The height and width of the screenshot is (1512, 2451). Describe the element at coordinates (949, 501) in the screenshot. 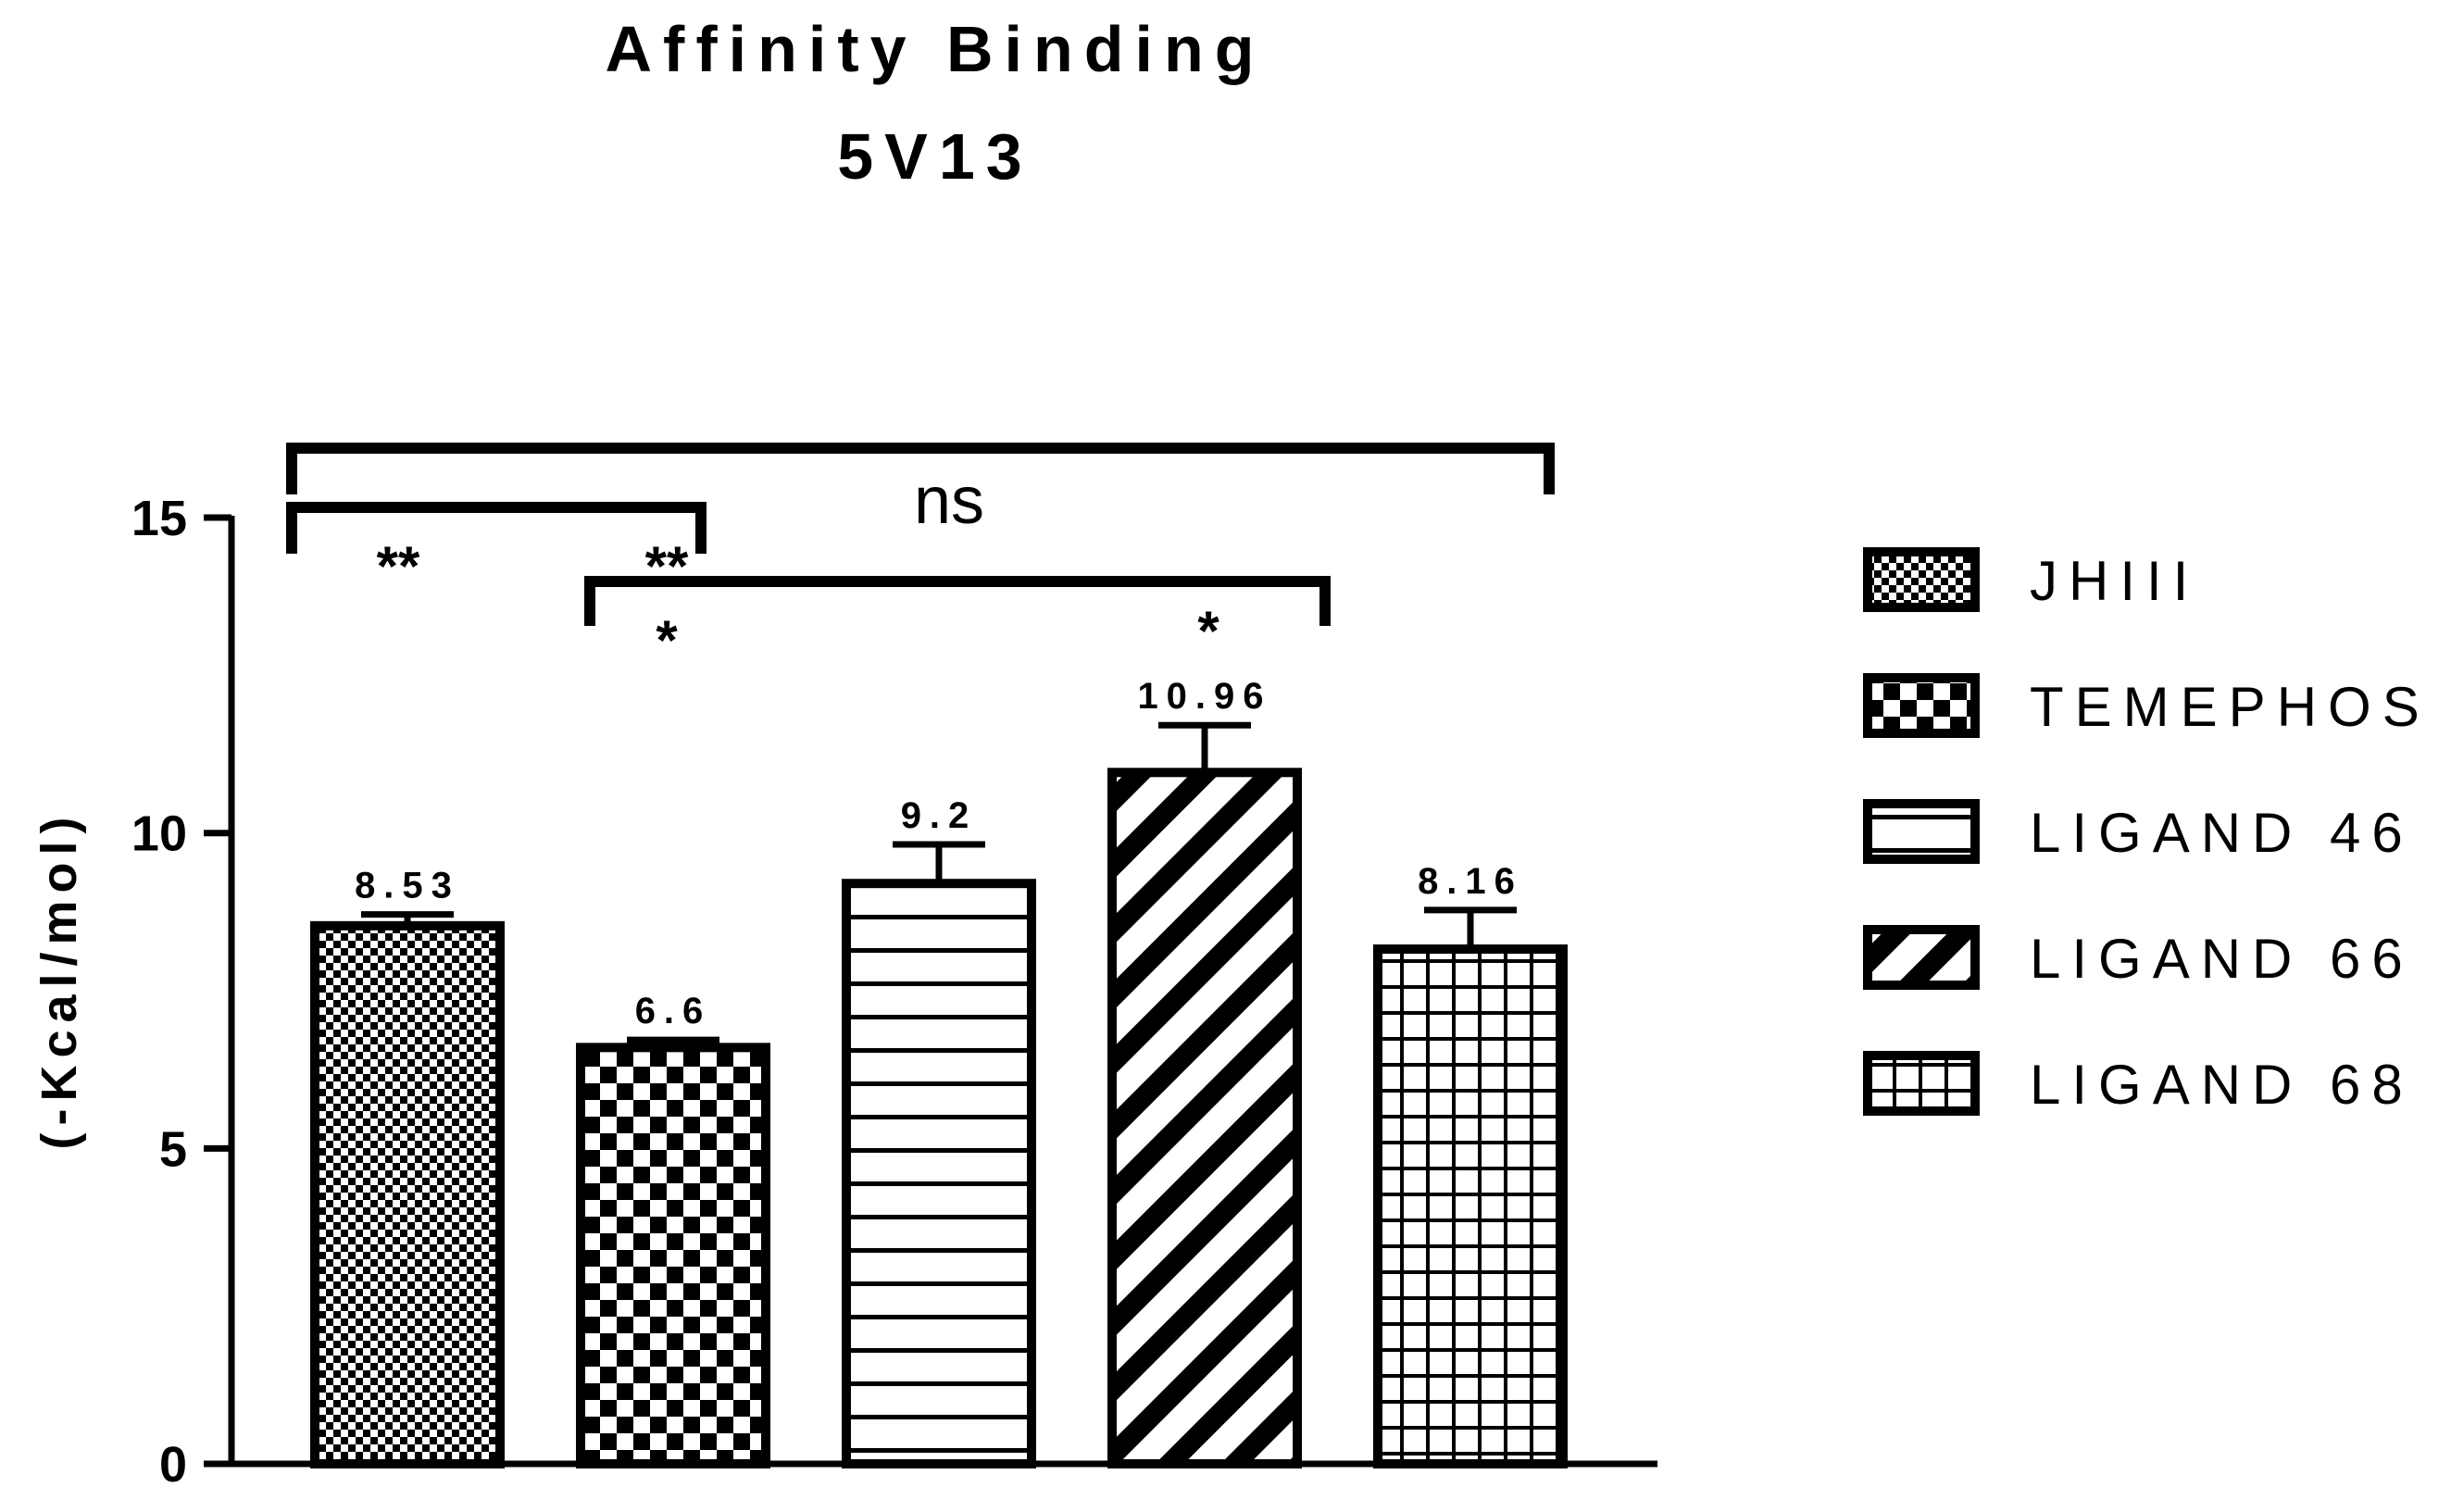

I see `significance-label: ns` at that location.